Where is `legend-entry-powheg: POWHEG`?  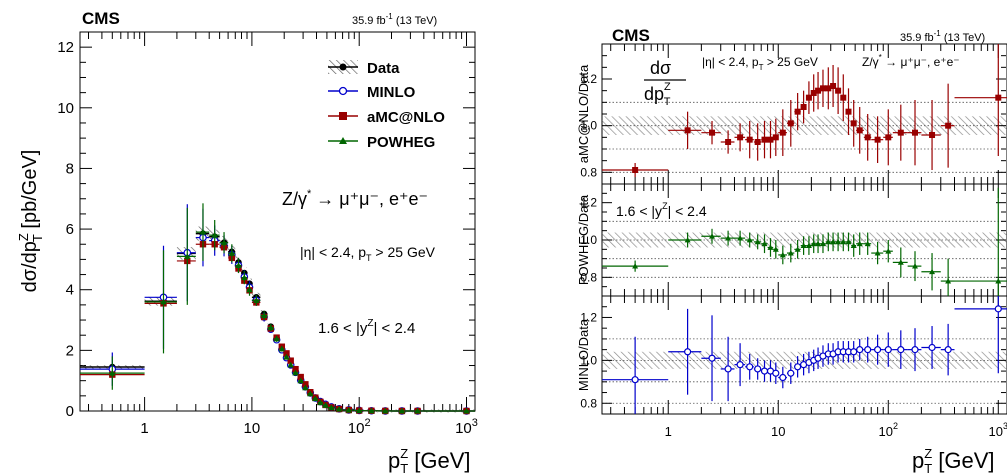 legend-entry-powheg: POWHEG is located at coordinates (381, 142).